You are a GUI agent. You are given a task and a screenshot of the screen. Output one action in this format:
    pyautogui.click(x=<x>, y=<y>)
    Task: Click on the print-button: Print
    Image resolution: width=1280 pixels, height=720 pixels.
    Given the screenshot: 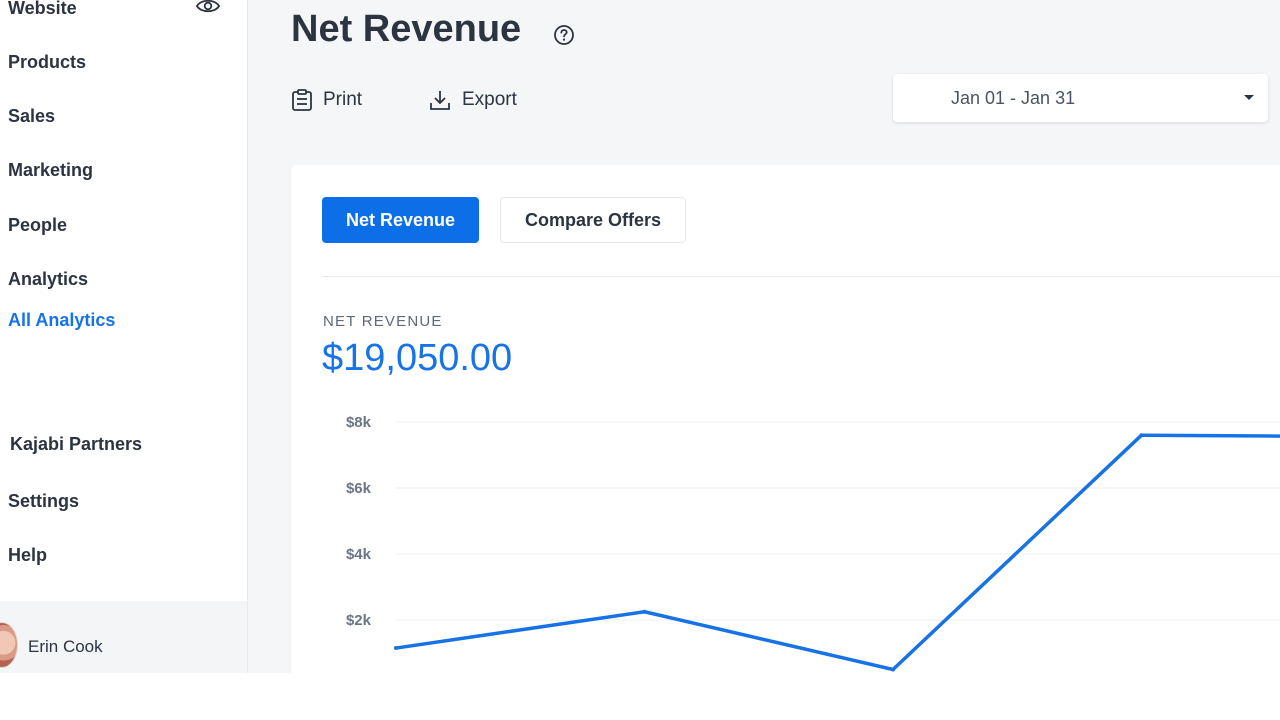 What is the action you would take?
    pyautogui.click(x=326, y=100)
    